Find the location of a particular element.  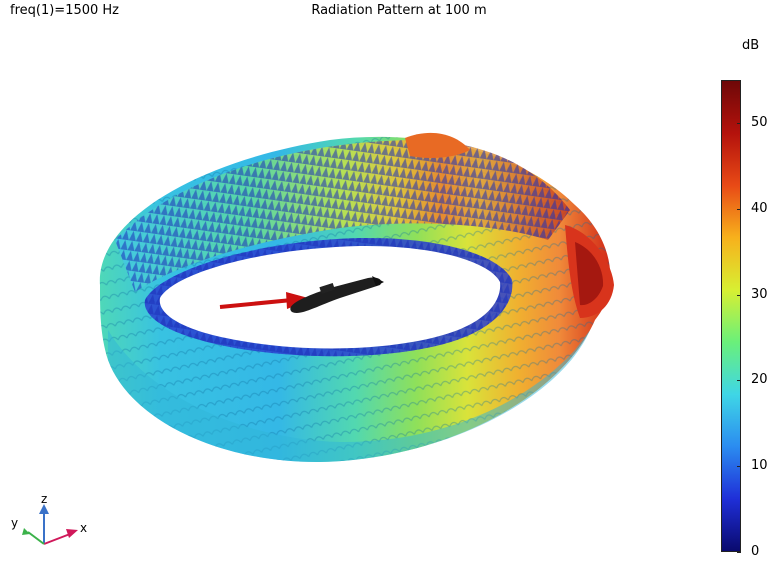

y-axis is located at coordinates (36, 538).